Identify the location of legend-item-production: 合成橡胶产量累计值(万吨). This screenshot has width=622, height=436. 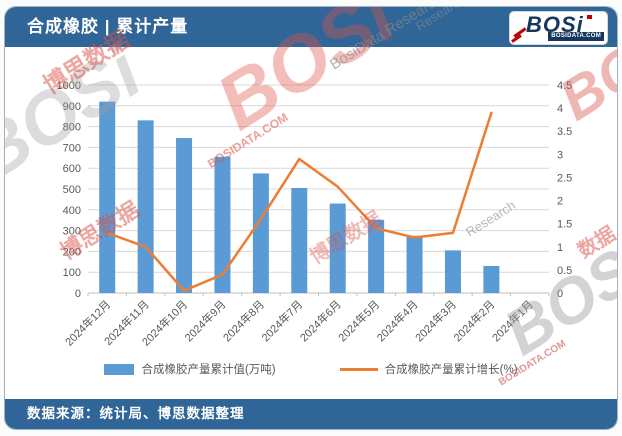
(190, 369).